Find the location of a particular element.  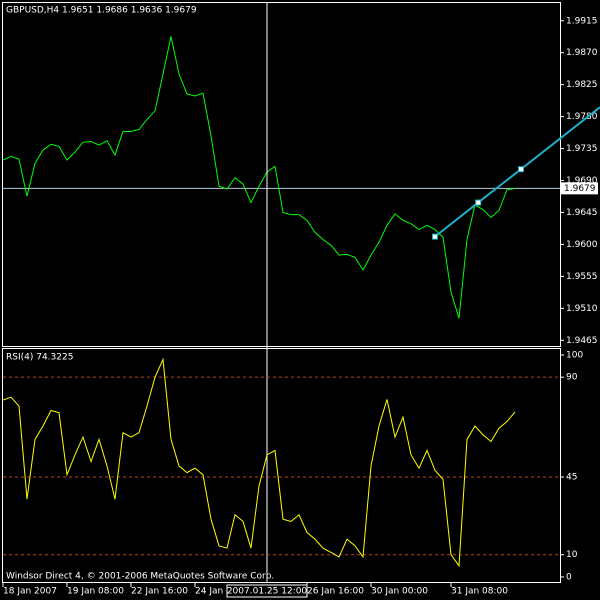

x-tick-label: 30 Jan 00:00 is located at coordinates (399, 592).